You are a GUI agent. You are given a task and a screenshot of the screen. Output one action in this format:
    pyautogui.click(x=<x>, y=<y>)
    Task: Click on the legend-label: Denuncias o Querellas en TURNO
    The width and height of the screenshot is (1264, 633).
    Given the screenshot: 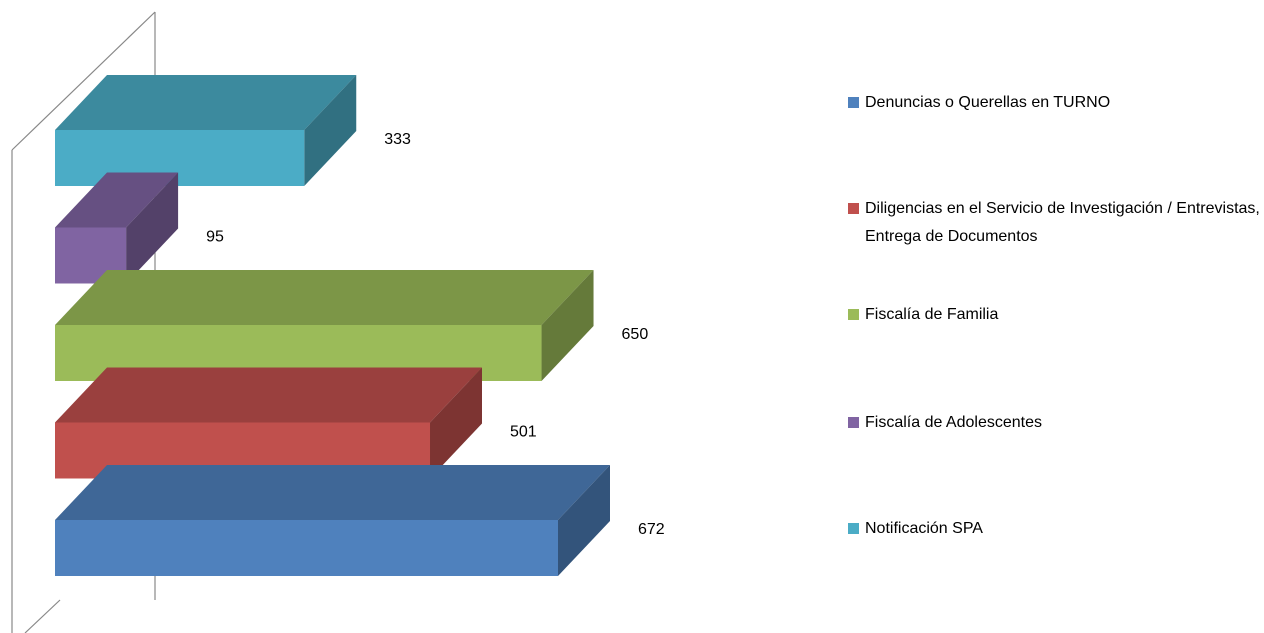 What is the action you would take?
    pyautogui.click(x=988, y=102)
    